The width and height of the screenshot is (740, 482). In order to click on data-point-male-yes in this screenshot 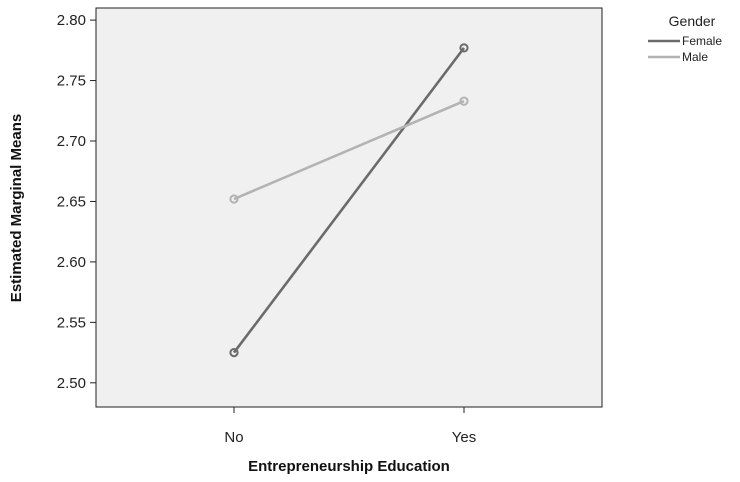, I will do `click(464, 101)`.